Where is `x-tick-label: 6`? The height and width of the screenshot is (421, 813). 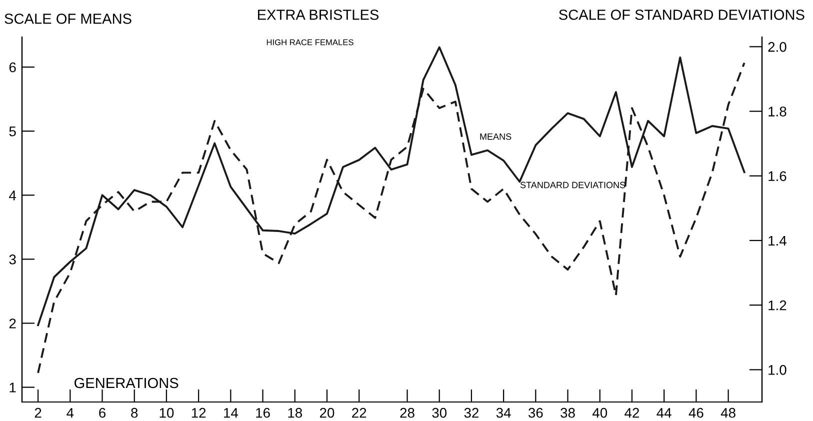
x-tick-label: 6 is located at coordinates (102, 413).